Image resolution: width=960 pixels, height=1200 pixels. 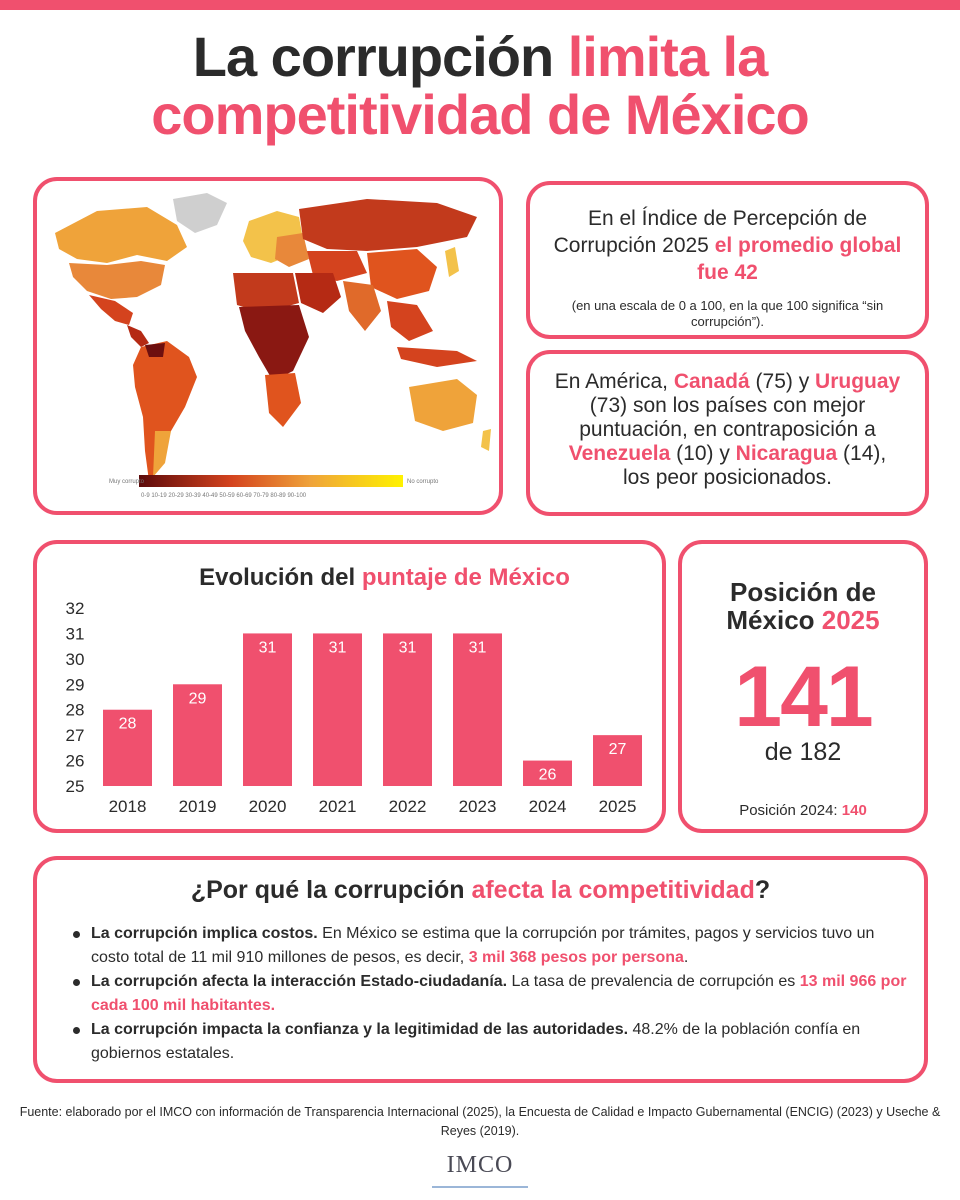 What do you see at coordinates (267, 709) in the screenshot?
I see `bar-2020` at bounding box center [267, 709].